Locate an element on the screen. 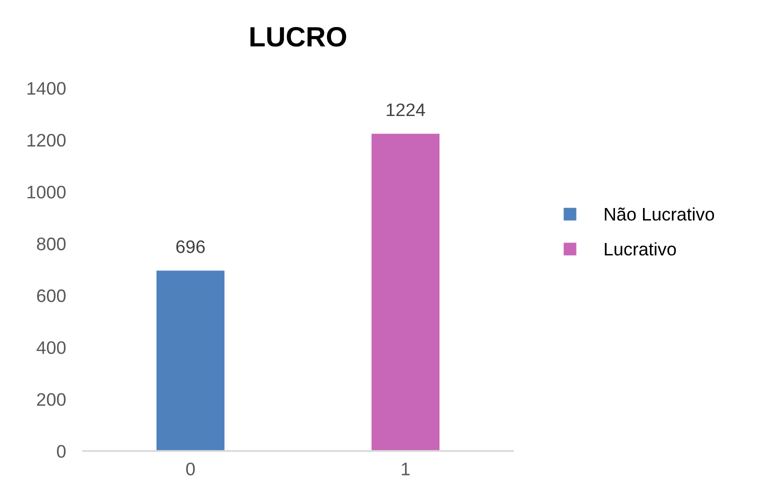 The height and width of the screenshot is (492, 764). data-label: 1224 is located at coordinates (406, 109).